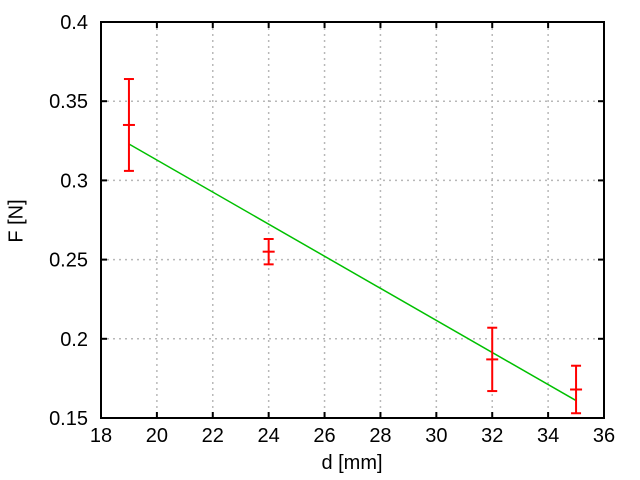 The image size is (640, 480). What do you see at coordinates (68, 261) in the screenshot?
I see `y-tick-label: 0.25` at bounding box center [68, 261].